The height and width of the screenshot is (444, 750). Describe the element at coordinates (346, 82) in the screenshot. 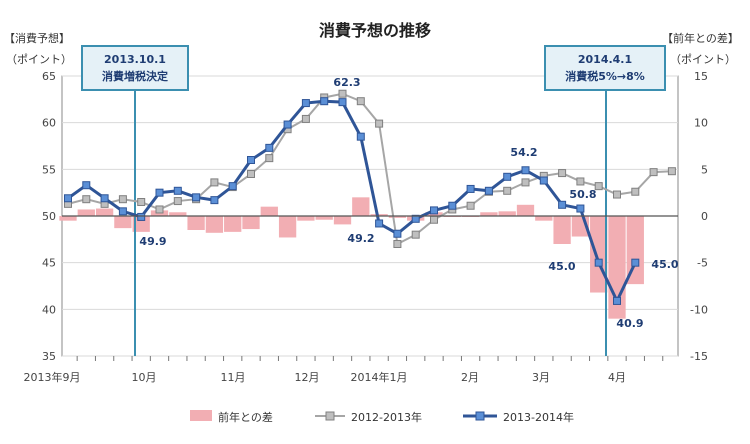

I see `data-label-62-3: 62.3` at that location.